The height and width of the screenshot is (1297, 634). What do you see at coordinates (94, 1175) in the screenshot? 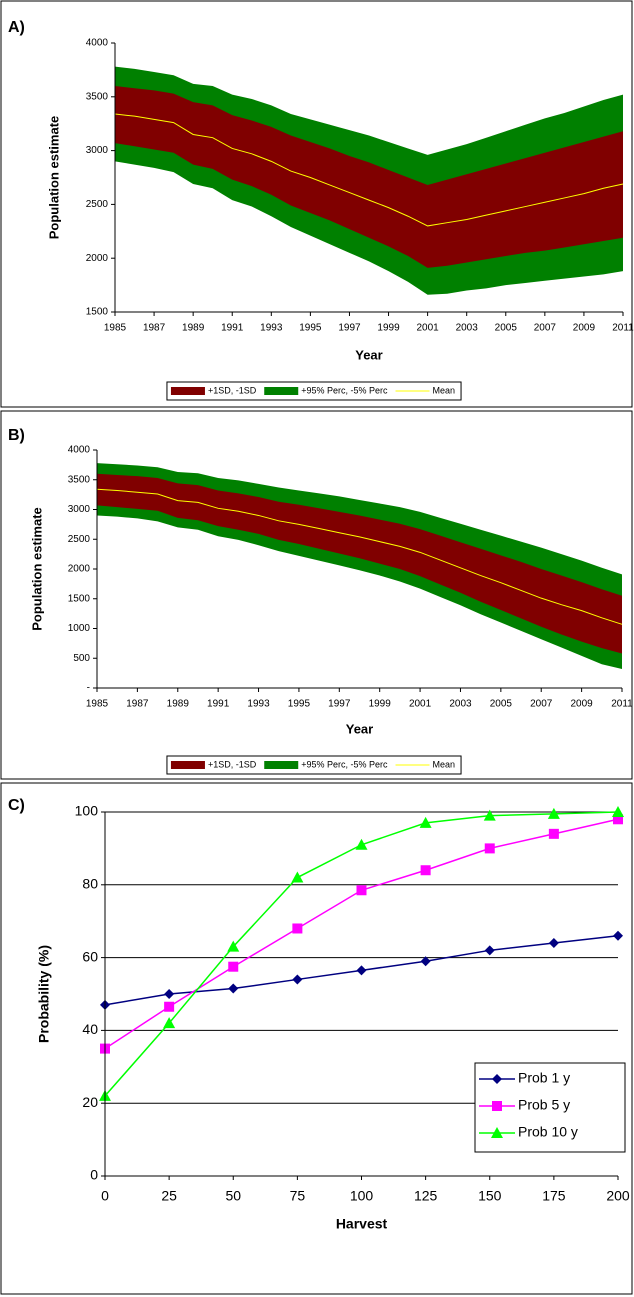
I see `y-tick-label: 0` at bounding box center [94, 1175].